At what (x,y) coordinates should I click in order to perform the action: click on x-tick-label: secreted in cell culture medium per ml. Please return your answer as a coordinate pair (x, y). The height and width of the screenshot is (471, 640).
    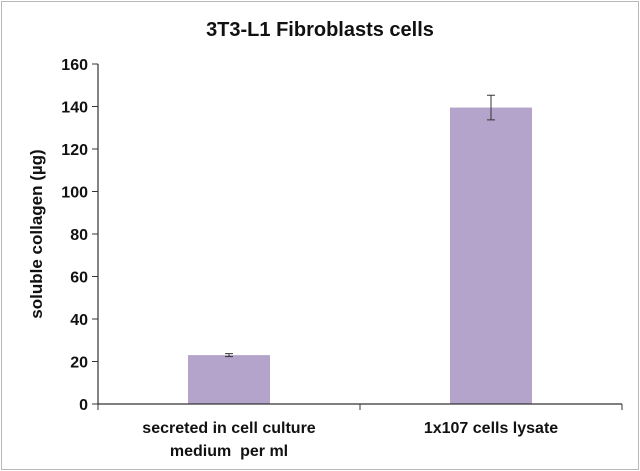
    Looking at the image, I should click on (229, 440).